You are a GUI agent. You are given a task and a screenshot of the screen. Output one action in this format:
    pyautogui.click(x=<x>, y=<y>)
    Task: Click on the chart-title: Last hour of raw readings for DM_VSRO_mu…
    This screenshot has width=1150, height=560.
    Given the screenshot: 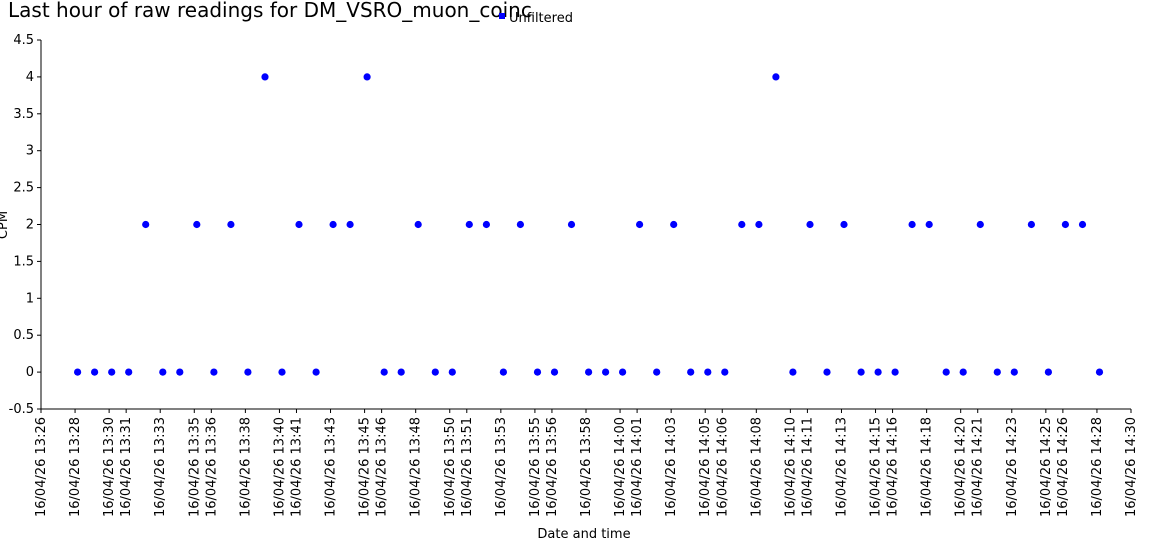 What is the action you would take?
    pyautogui.click(x=270, y=11)
    